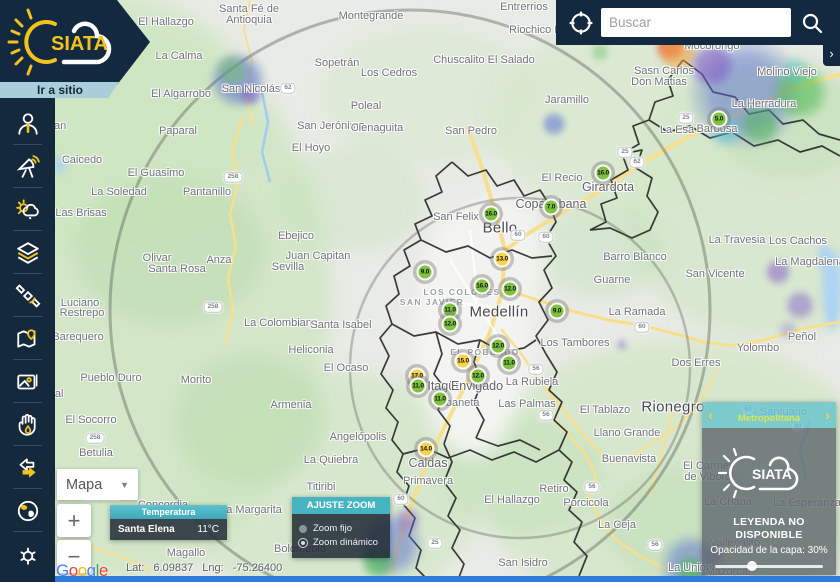  What do you see at coordinates (346, 368) in the screenshot?
I see `map-label: El Ocaso` at bounding box center [346, 368].